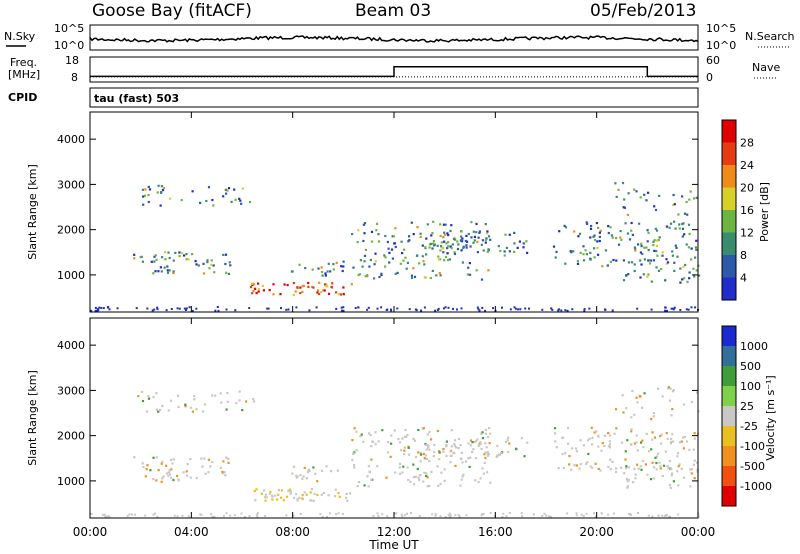  What do you see at coordinates (729, 198) in the screenshot?
I see `colorbar-swatch` at bounding box center [729, 198].